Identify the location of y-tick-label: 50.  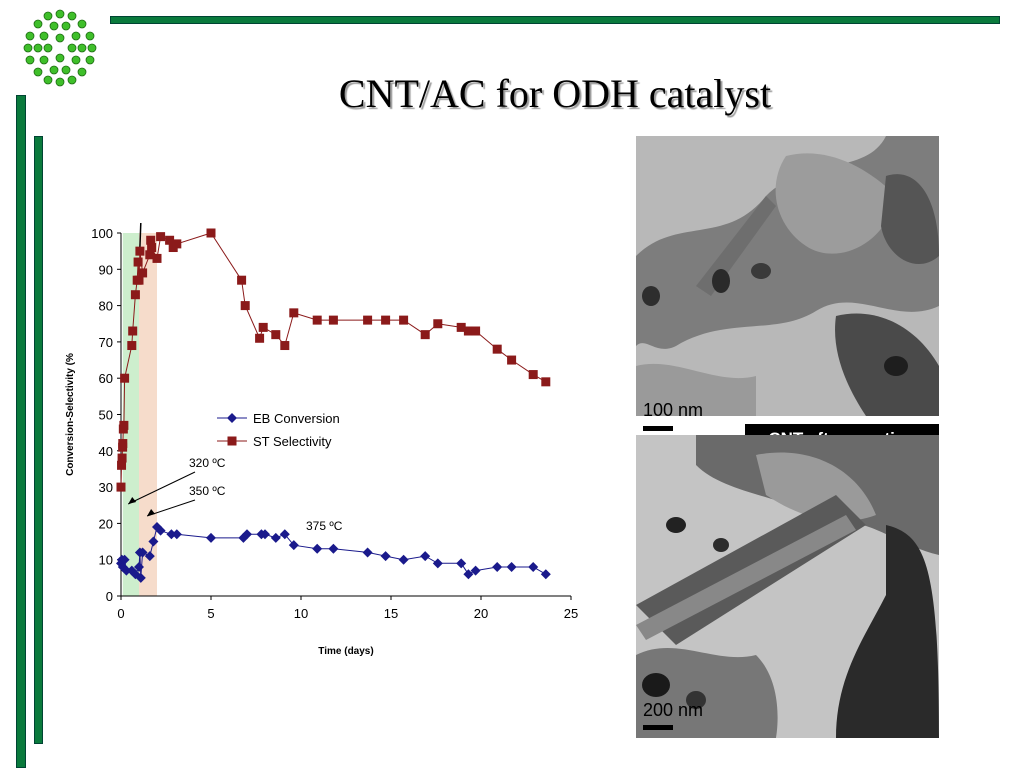
(106, 415).